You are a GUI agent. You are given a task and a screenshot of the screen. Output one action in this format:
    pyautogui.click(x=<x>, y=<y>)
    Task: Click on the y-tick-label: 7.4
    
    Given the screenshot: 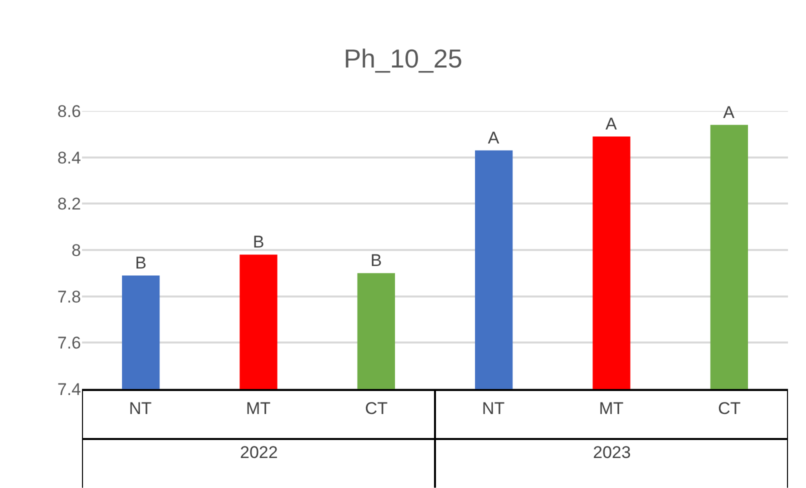 What is the action you would take?
    pyautogui.click(x=69, y=389)
    